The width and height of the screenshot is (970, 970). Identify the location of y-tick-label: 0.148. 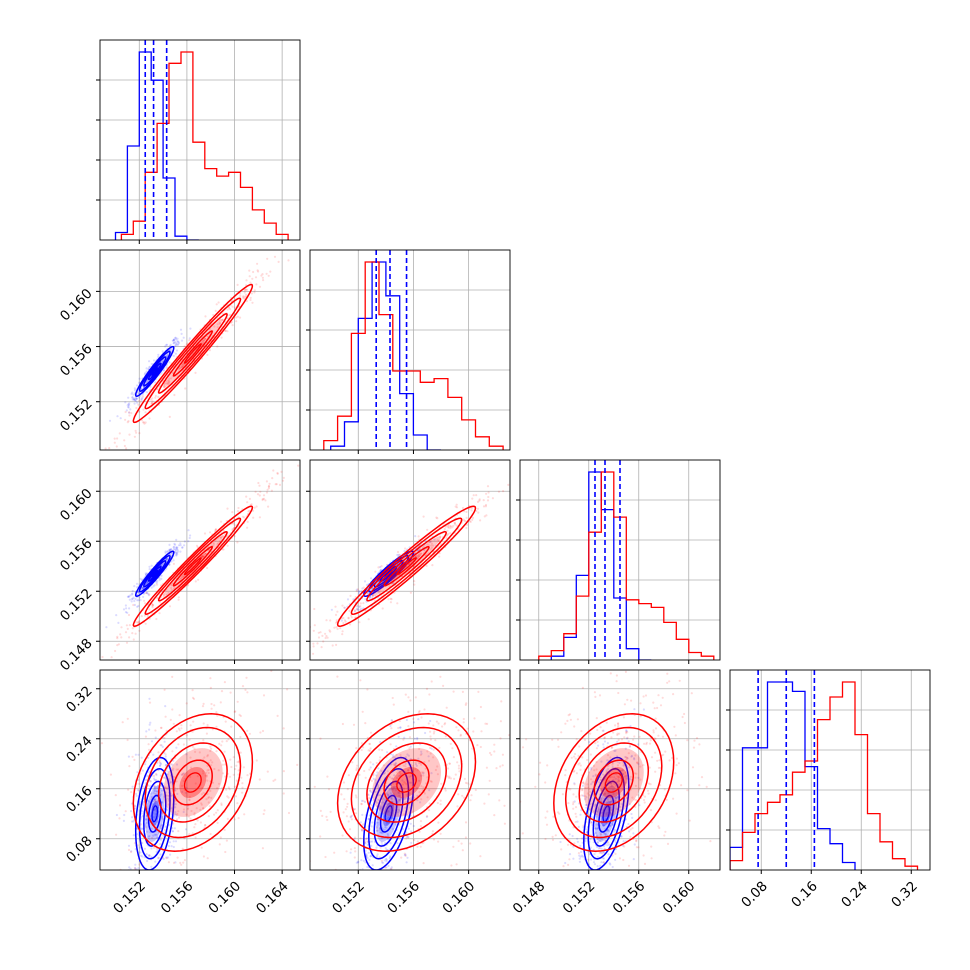
(76, 655).